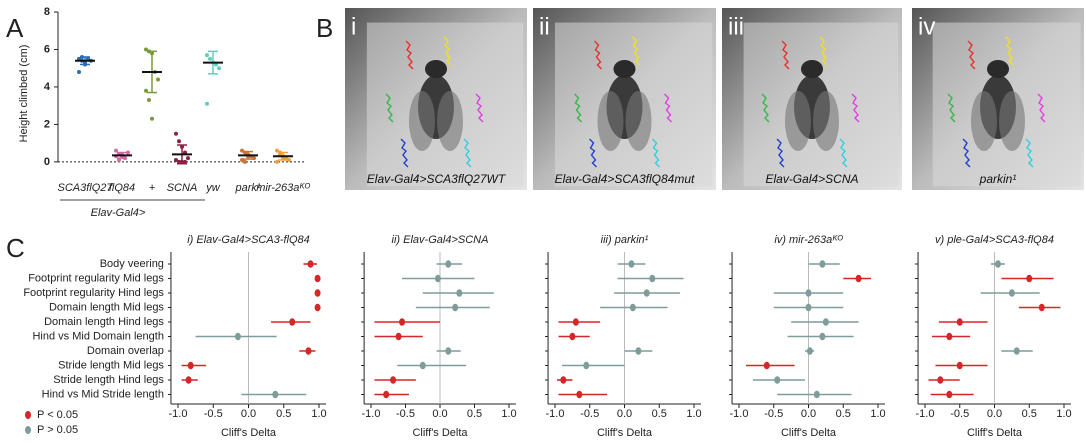 The width and height of the screenshot is (1086, 443). What do you see at coordinates (353, 26) in the screenshot?
I see `image-numeral: i` at bounding box center [353, 26].